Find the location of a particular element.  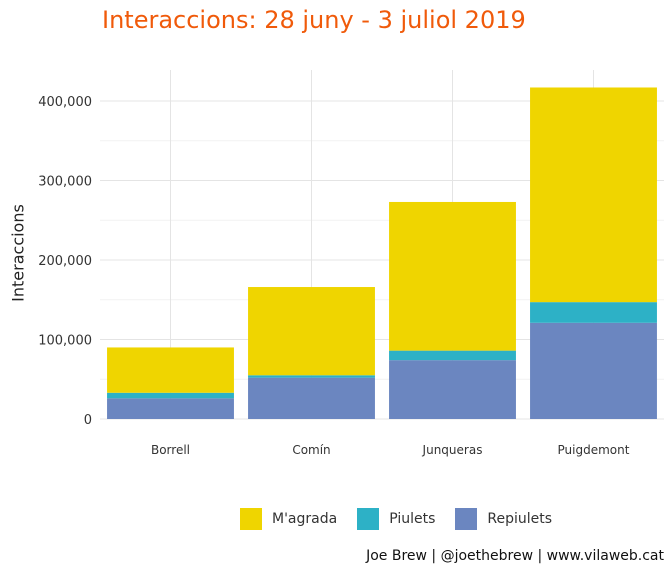

legend-item-repiulets: Repiulets is located at coordinates (503, 519).